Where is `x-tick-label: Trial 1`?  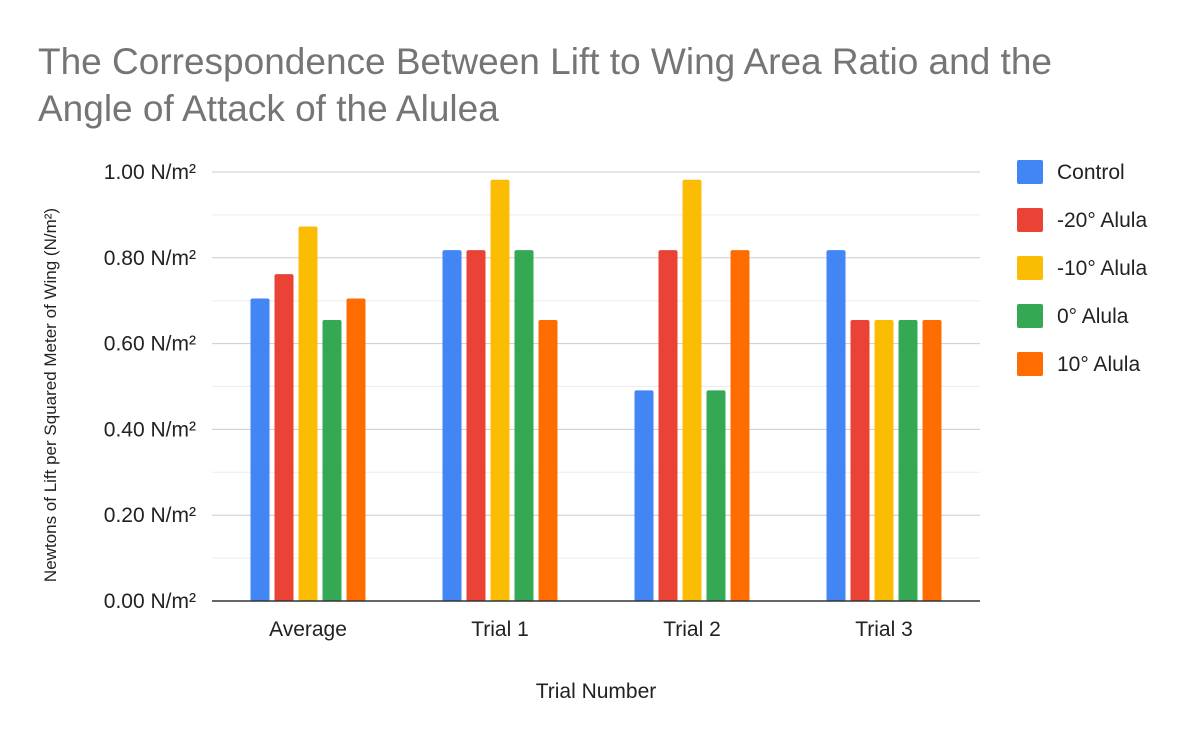
x-tick-label: Trial 1 is located at coordinates (500, 629).